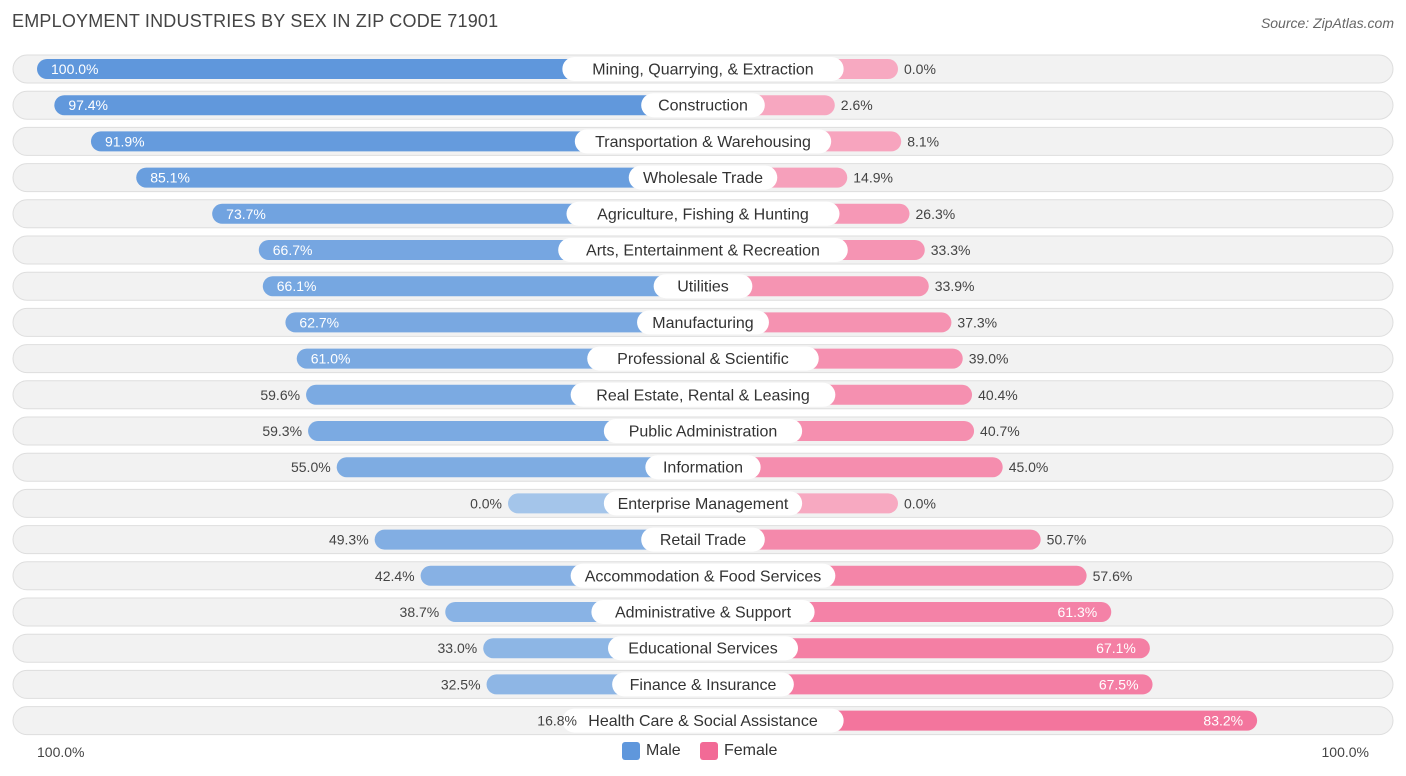 Image resolution: width=1406 pixels, height=776 pixels. I want to click on category-label: Retail Trade, so click(703, 540).